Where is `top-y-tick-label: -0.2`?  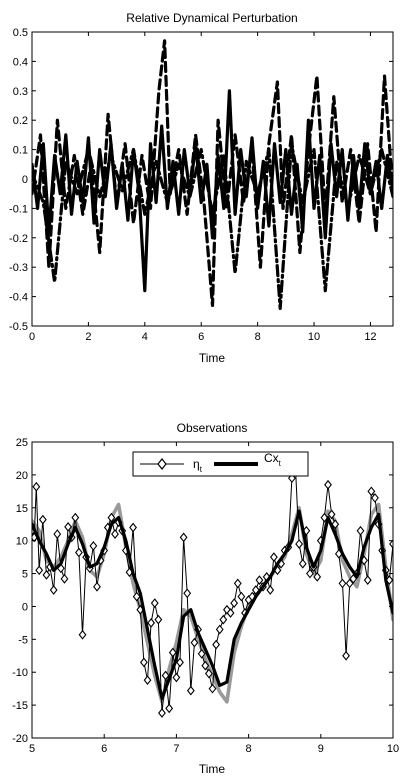
top-y-tick-label: -0.2 is located at coordinates (18, 239).